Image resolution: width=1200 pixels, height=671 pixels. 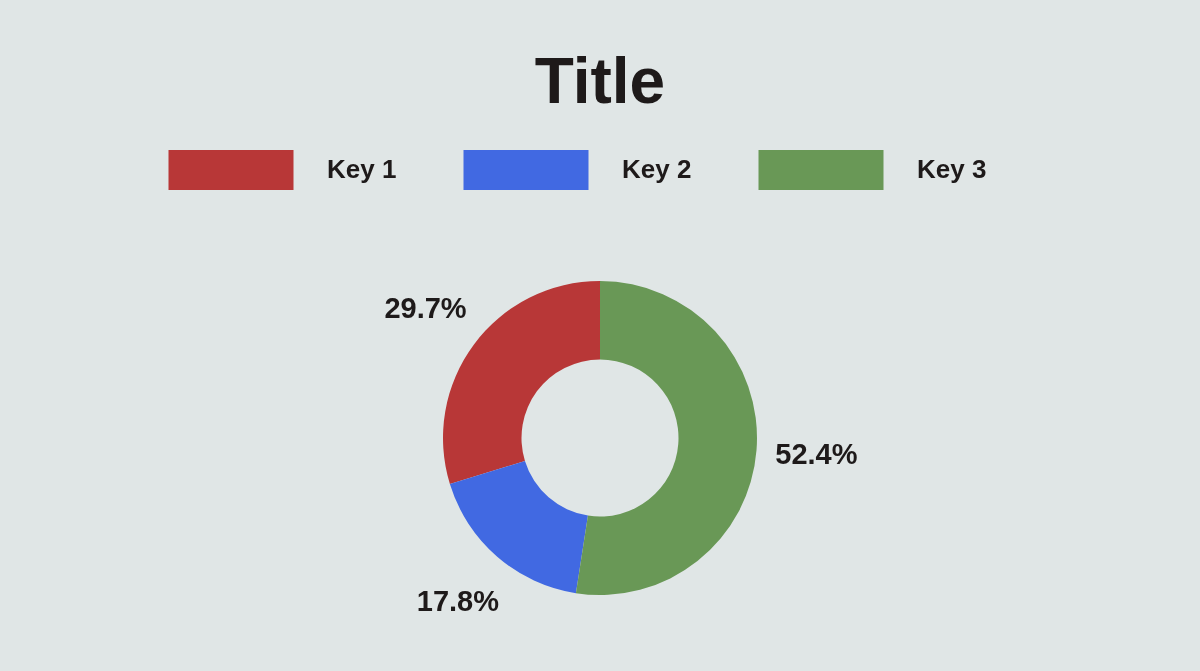 I want to click on data-label: 52.4%, so click(x=816, y=453).